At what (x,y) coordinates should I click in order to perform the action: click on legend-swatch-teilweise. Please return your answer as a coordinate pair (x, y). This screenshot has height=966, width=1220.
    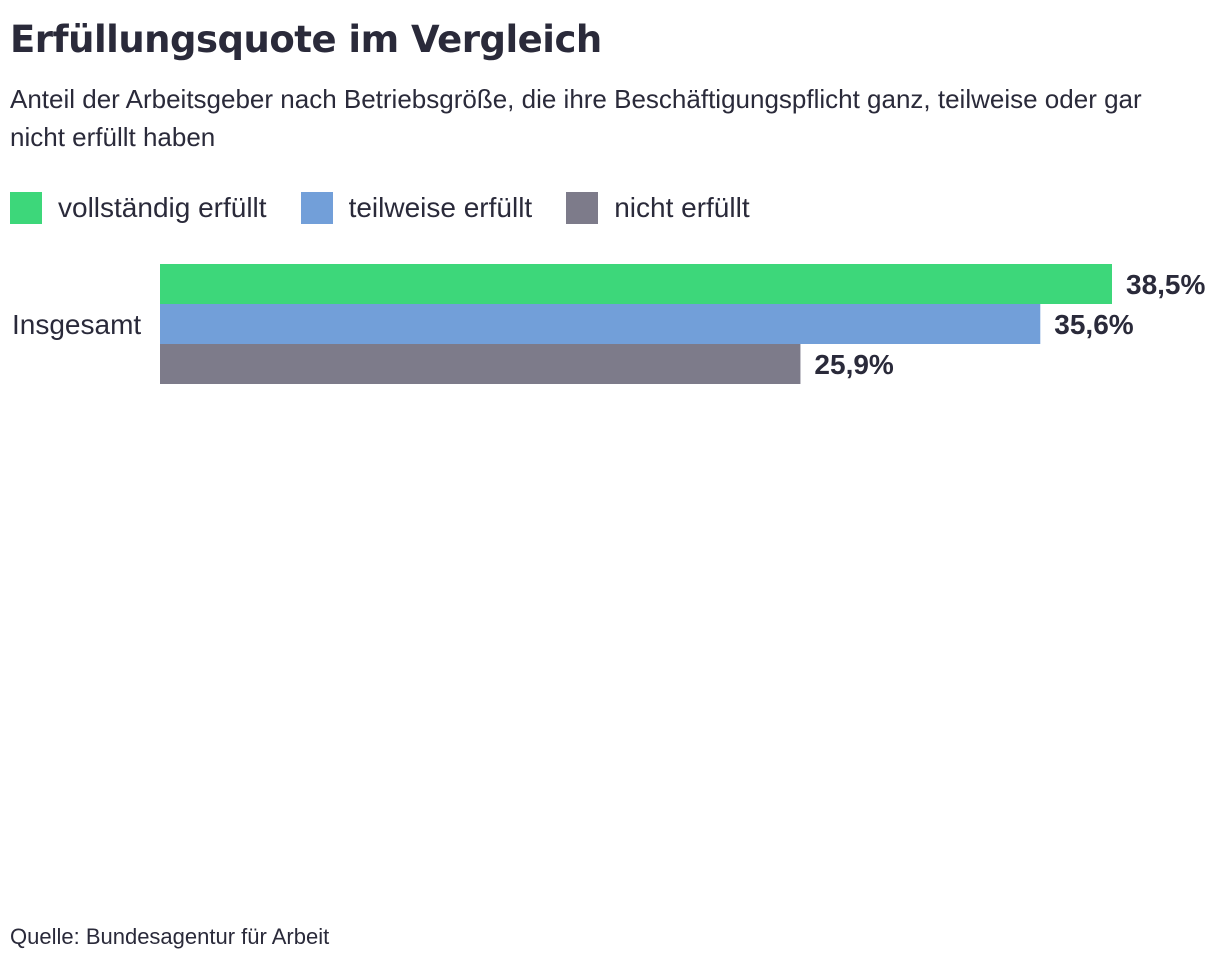
    Looking at the image, I should click on (316, 208).